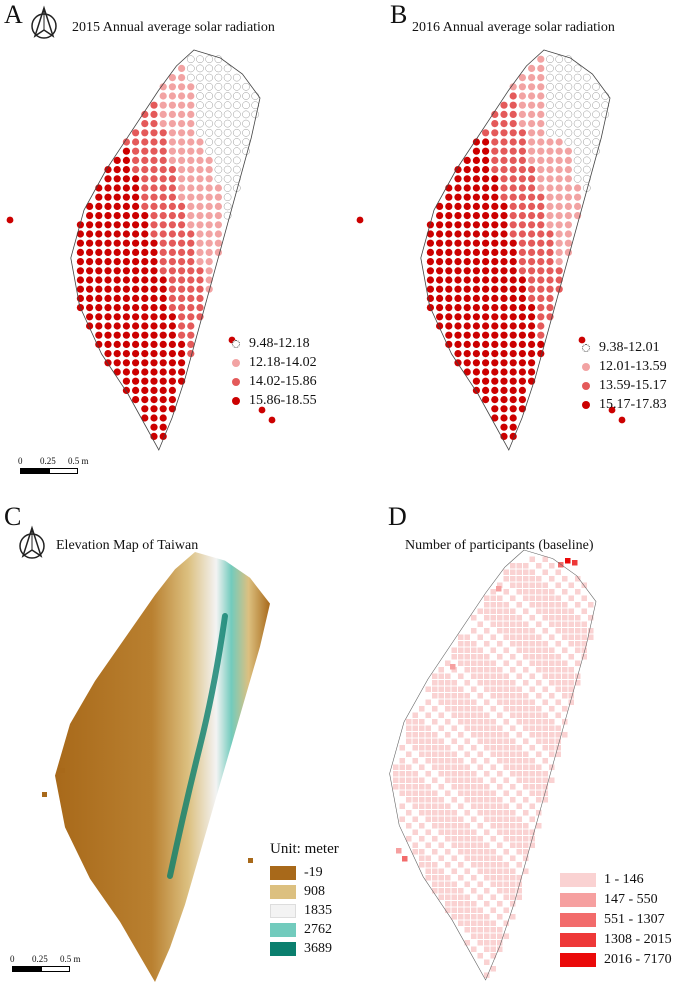 Image resolution: width=700 pixels, height=992 pixels. I want to click on scale-bar: 0 0.25 0.5 m, so click(45, 965).